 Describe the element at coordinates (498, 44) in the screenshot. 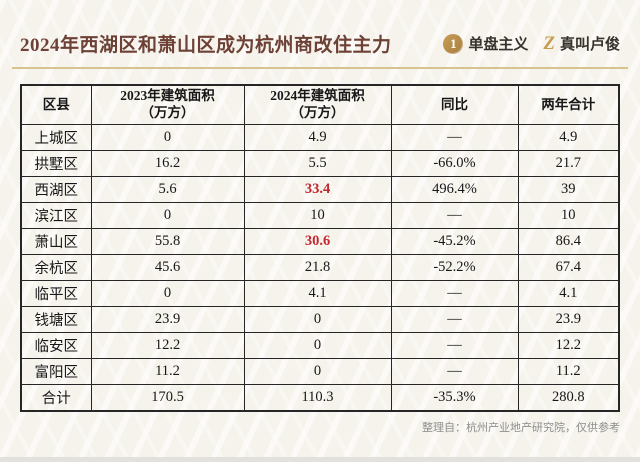

I see `logo-danpanzhuyi-label: 单盘主义` at that location.